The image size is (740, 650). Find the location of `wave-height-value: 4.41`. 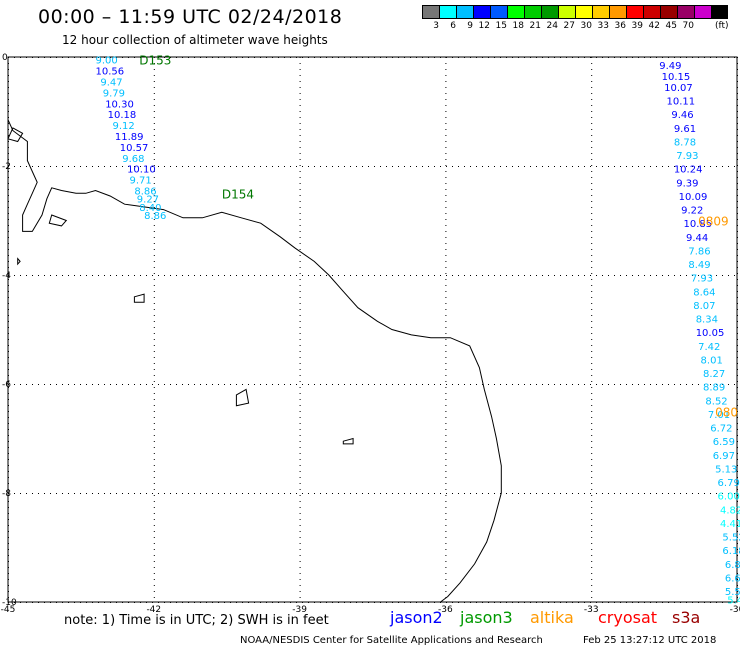

wave-height-value: 4.41 is located at coordinates (730, 524).